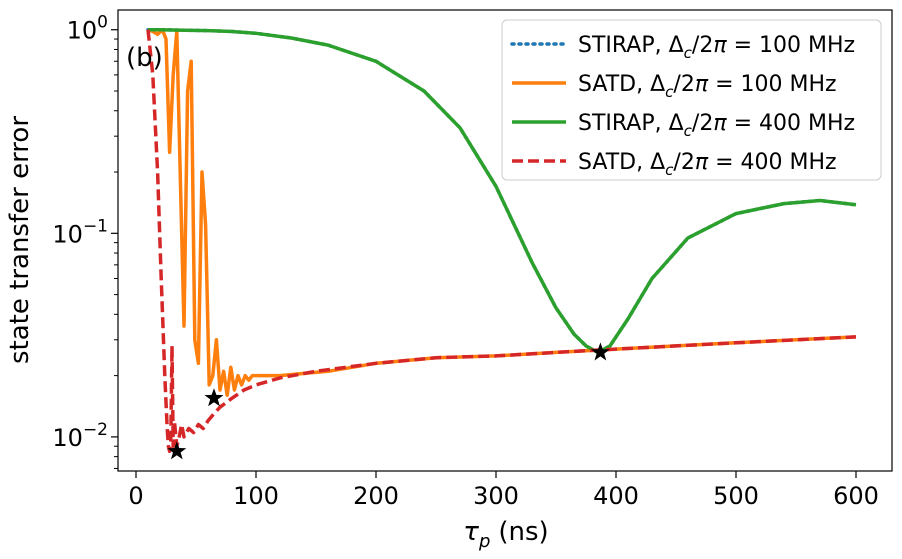  Describe the element at coordinates (856, 496) in the screenshot. I see `x-tick-label: 600` at that location.